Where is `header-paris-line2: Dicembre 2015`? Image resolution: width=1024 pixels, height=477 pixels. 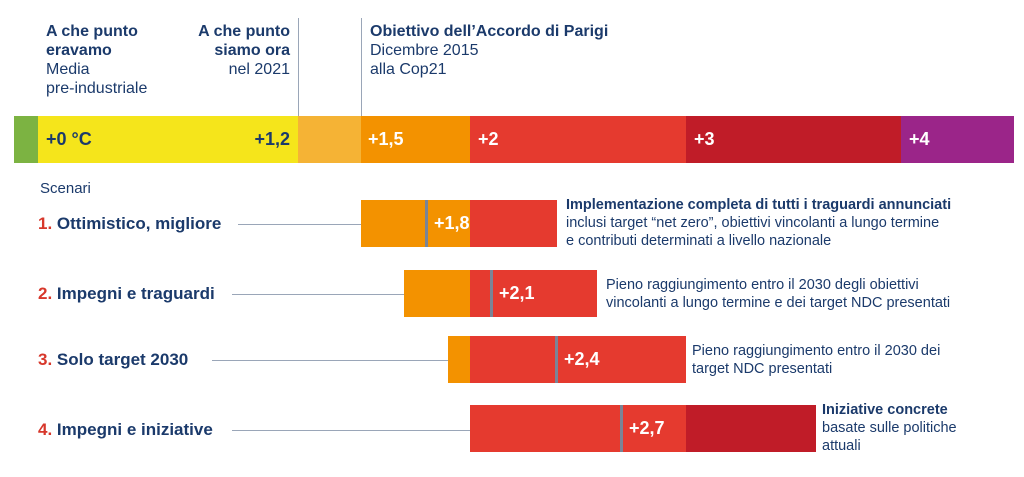 header-paris-line2: Dicembre 2015 is located at coordinates (424, 50).